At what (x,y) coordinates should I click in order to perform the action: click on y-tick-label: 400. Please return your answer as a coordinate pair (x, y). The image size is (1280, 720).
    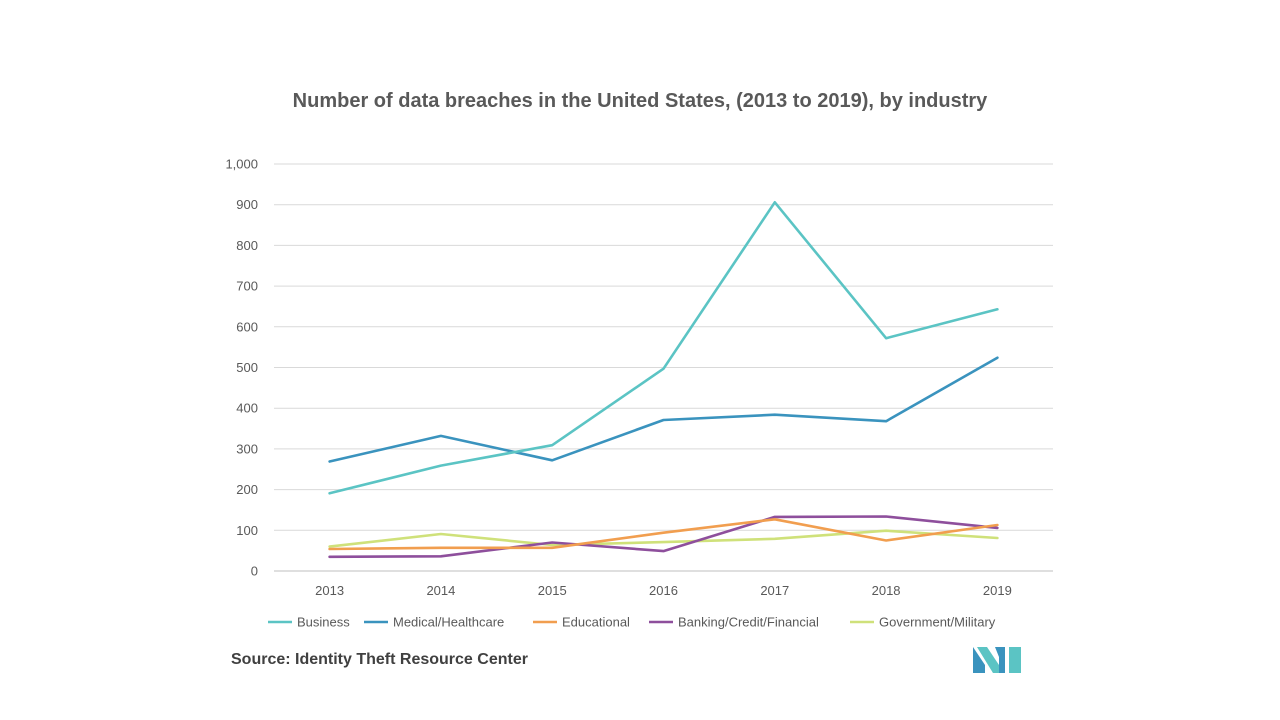
    Looking at the image, I should click on (247, 408).